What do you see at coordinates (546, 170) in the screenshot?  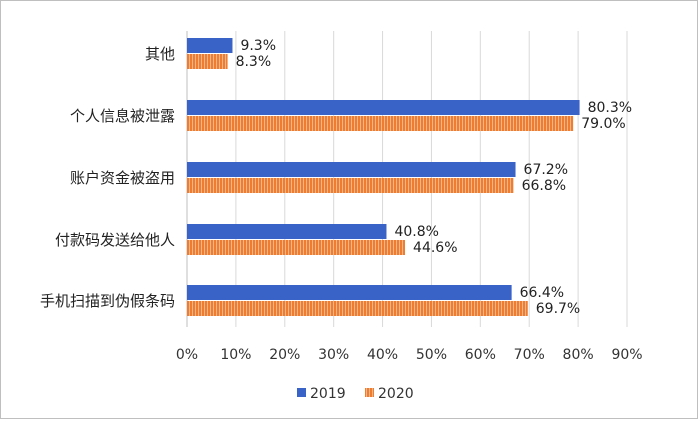 I see `data-label: 67.2%` at bounding box center [546, 170].